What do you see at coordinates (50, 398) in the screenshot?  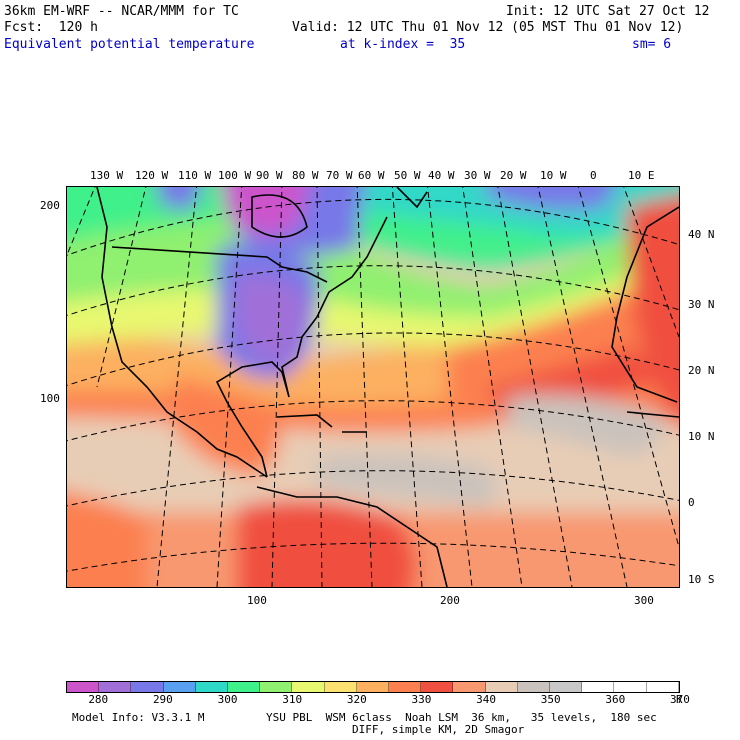 I see `grid-y-label: 100` at bounding box center [50, 398].